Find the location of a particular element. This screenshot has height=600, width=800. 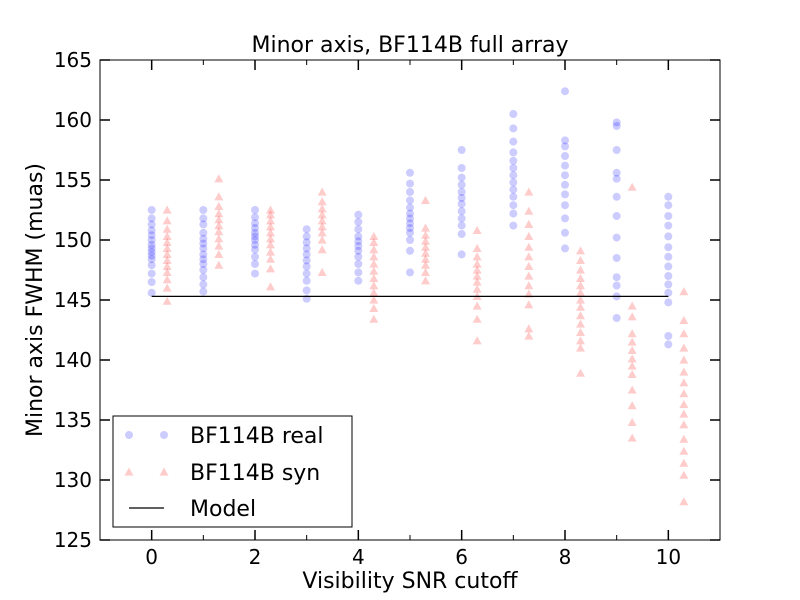

y-tick-label: 160 is located at coordinates (73, 120).